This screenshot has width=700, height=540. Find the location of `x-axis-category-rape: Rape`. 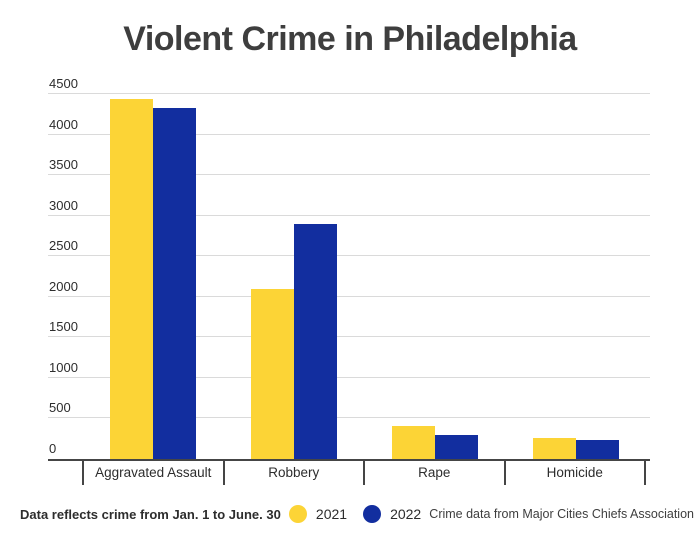

x-axis-category-rape: Rape is located at coordinates (433, 473).